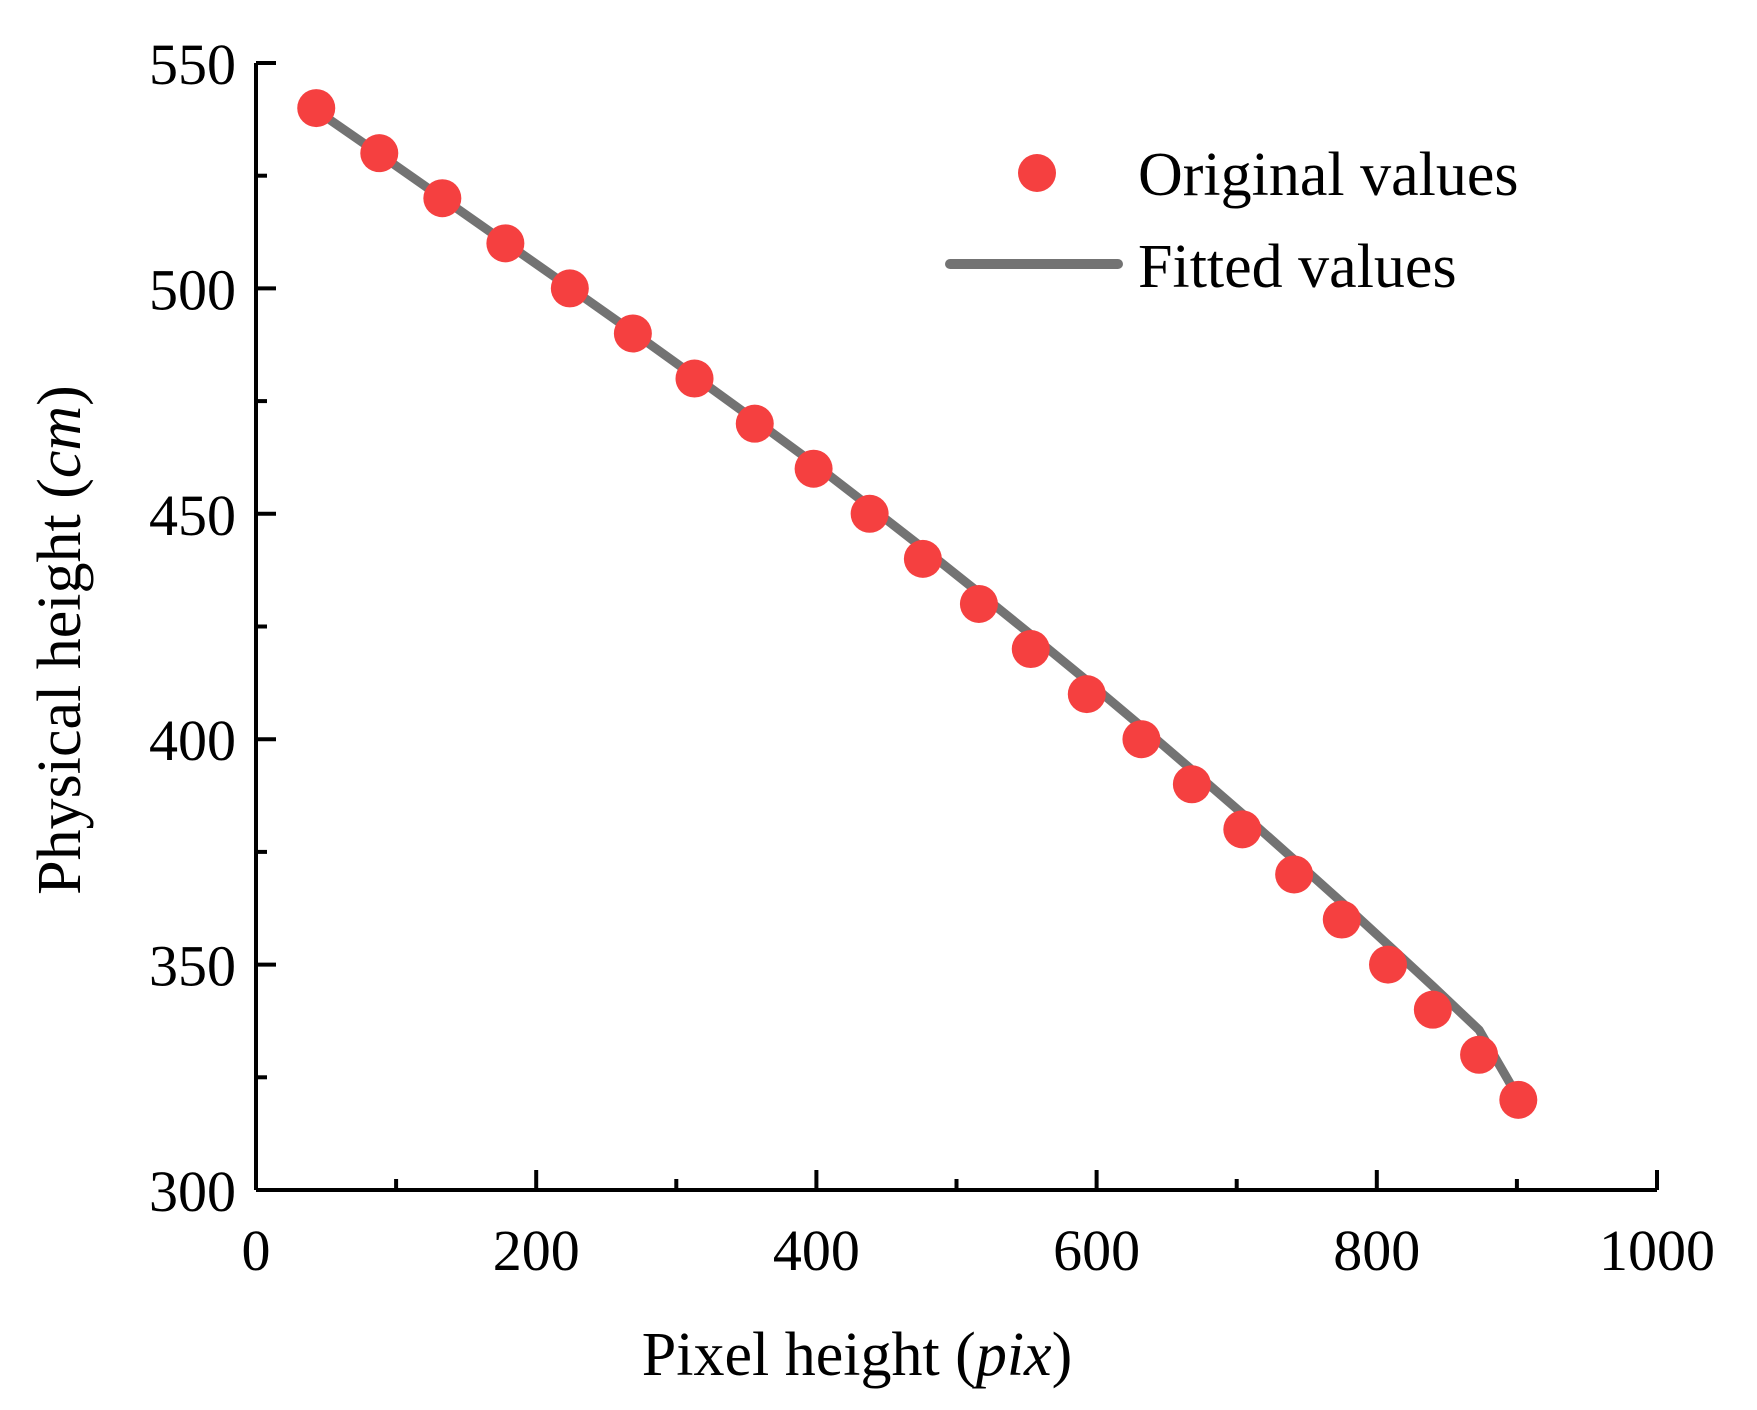 The height and width of the screenshot is (1410, 1757). What do you see at coordinates (1096, 1250) in the screenshot?
I see `x-tick-label: 600` at bounding box center [1096, 1250].